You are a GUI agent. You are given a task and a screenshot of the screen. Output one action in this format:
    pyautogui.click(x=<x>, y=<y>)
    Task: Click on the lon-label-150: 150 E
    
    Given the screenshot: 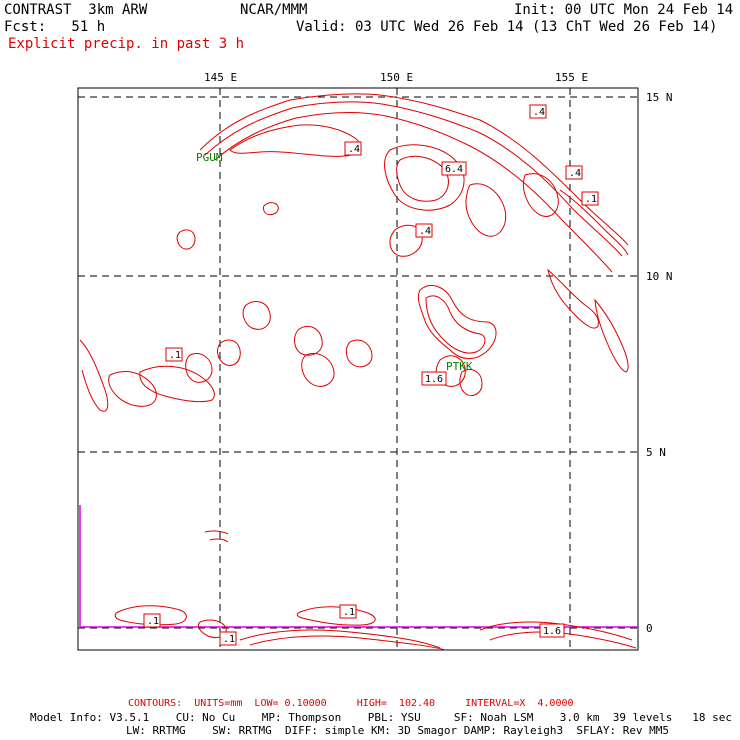 What is the action you would take?
    pyautogui.click(x=396, y=77)
    